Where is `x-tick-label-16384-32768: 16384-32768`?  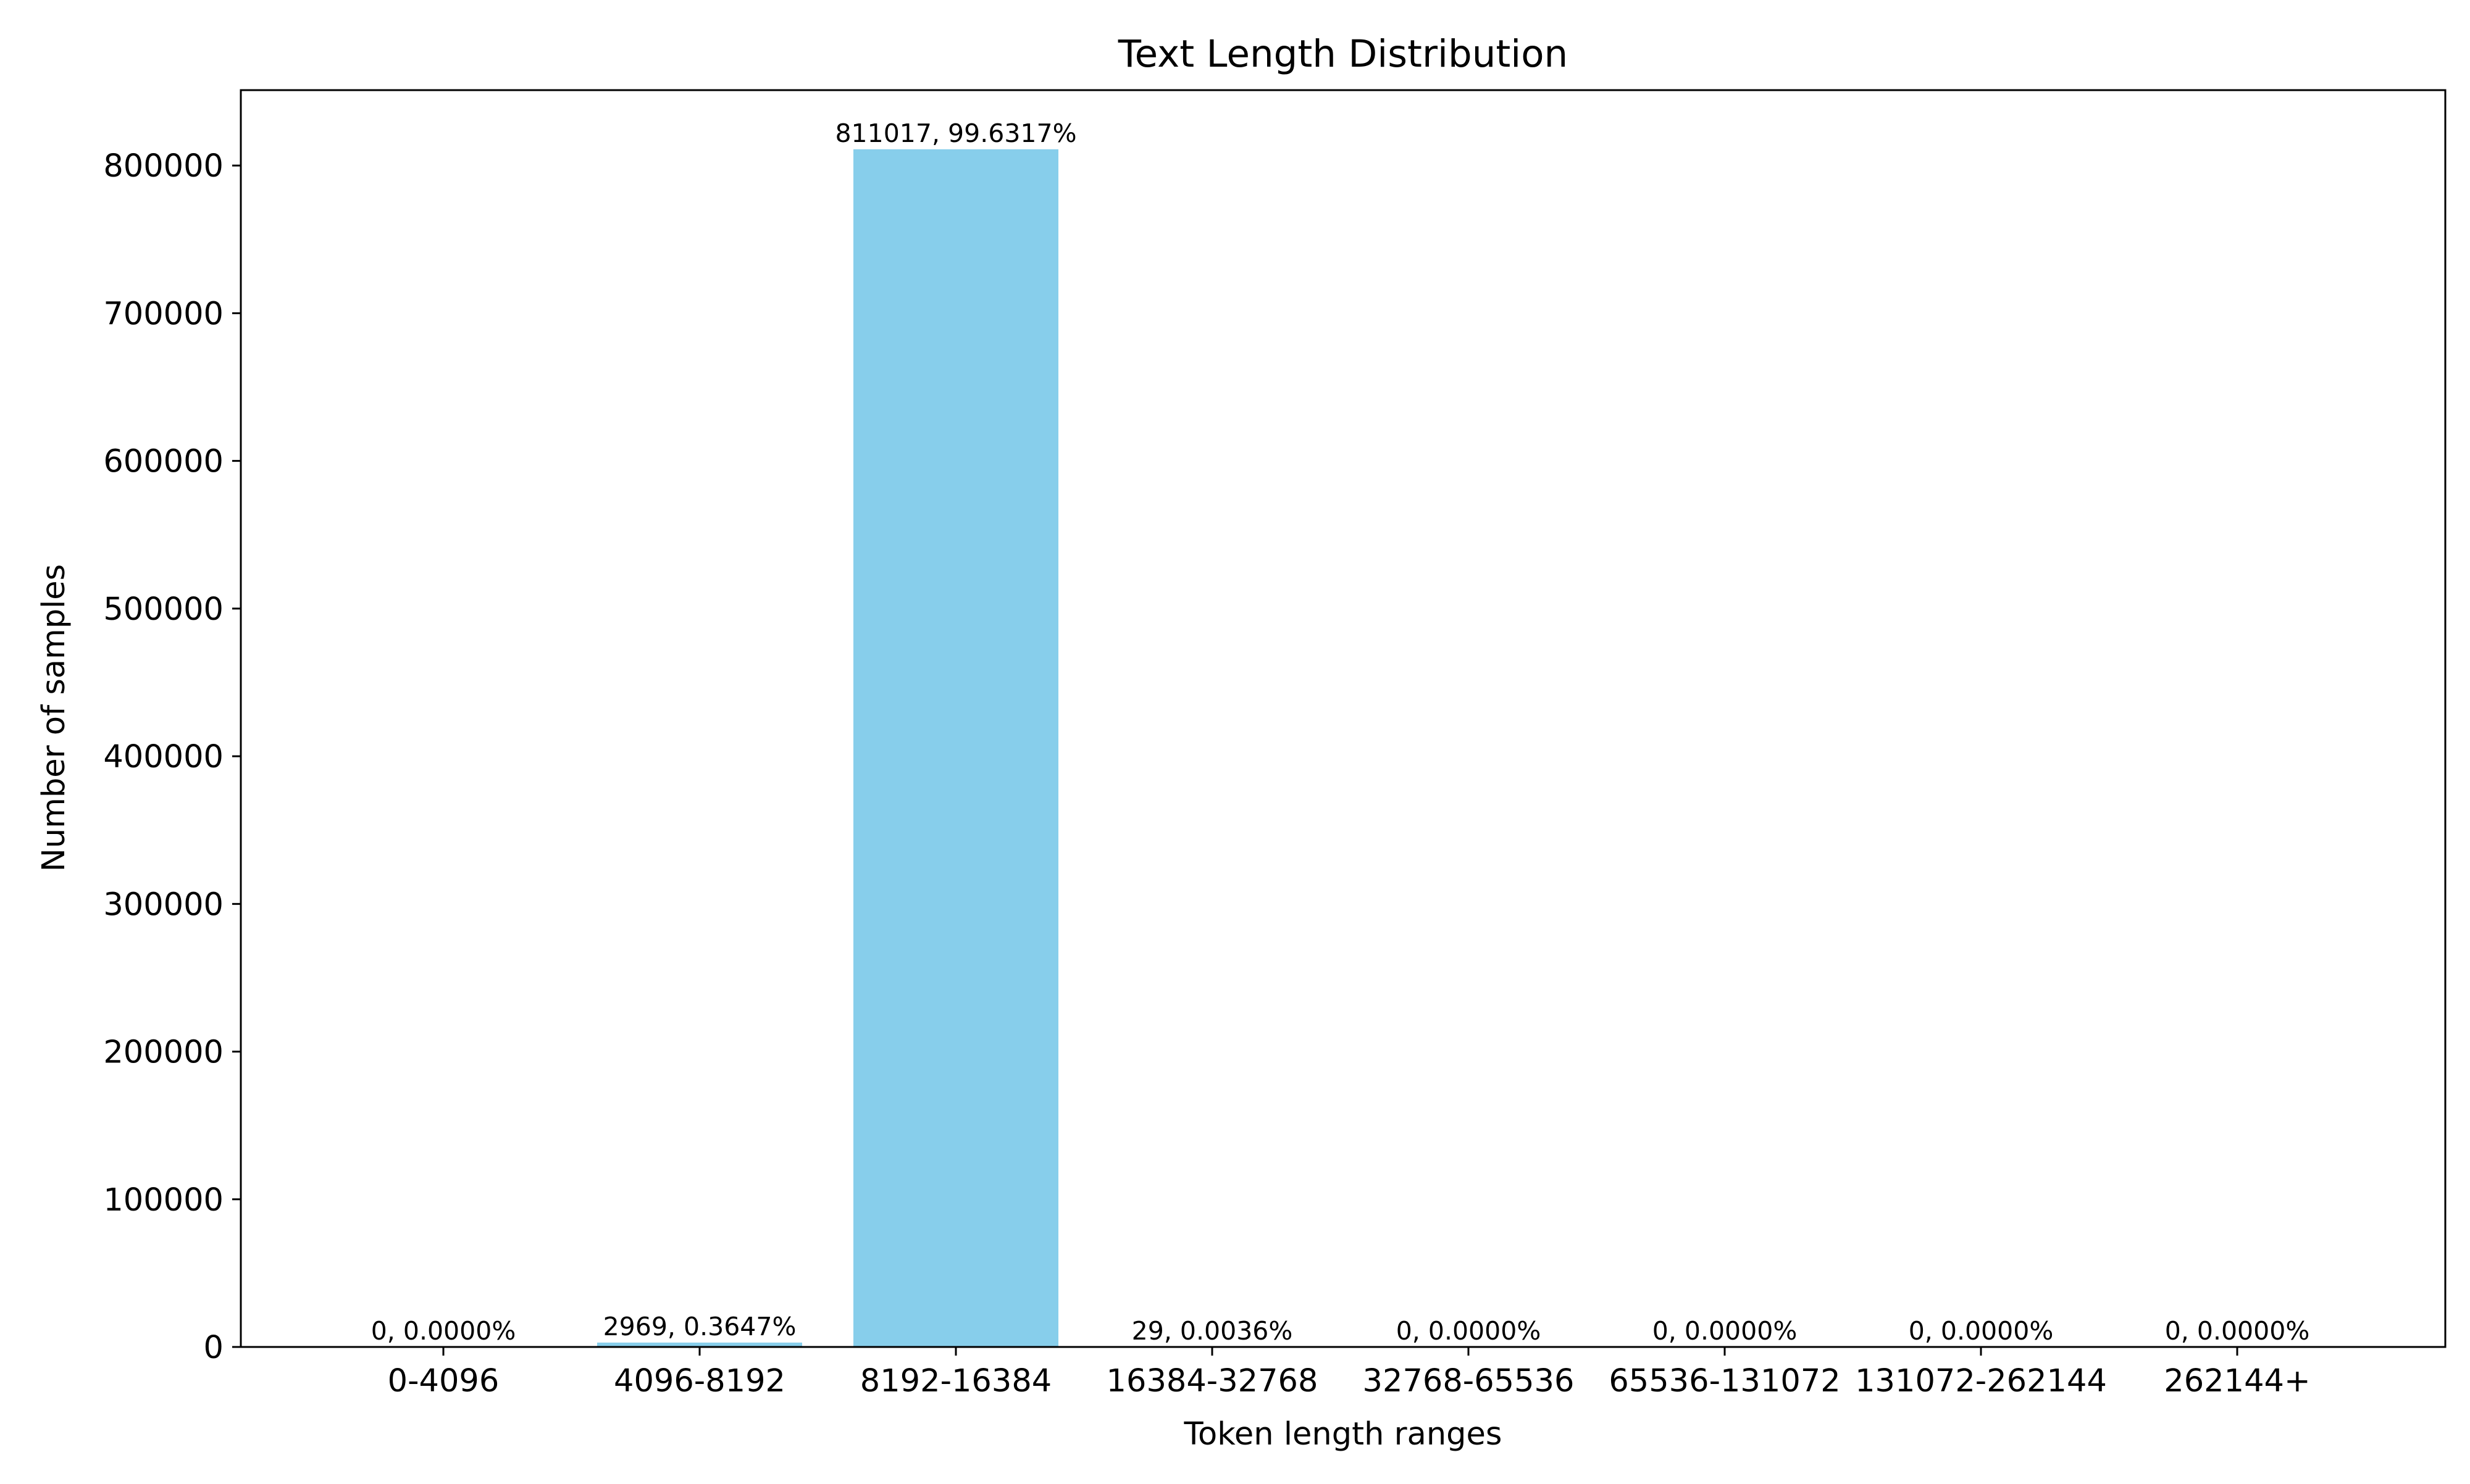 x-tick-label-16384-32768: 16384-32768 is located at coordinates (1212, 1381).